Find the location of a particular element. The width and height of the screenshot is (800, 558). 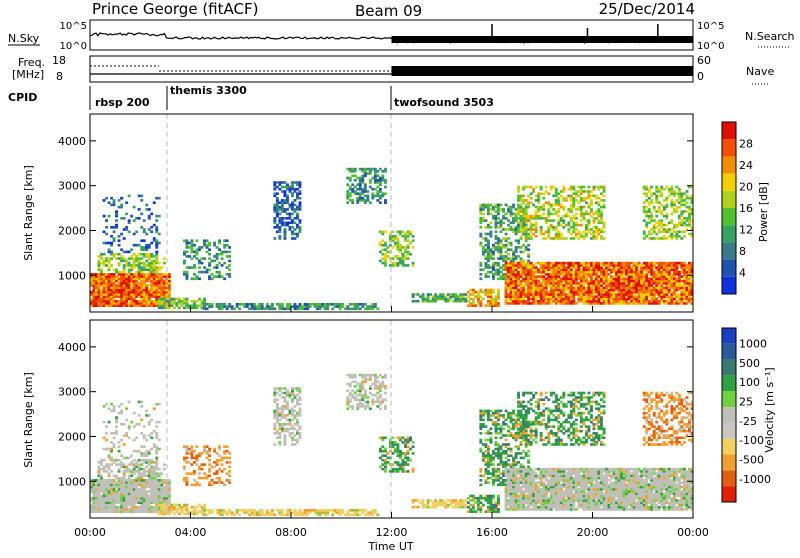

power-cell-2029 is located at coordinates (516, 265).